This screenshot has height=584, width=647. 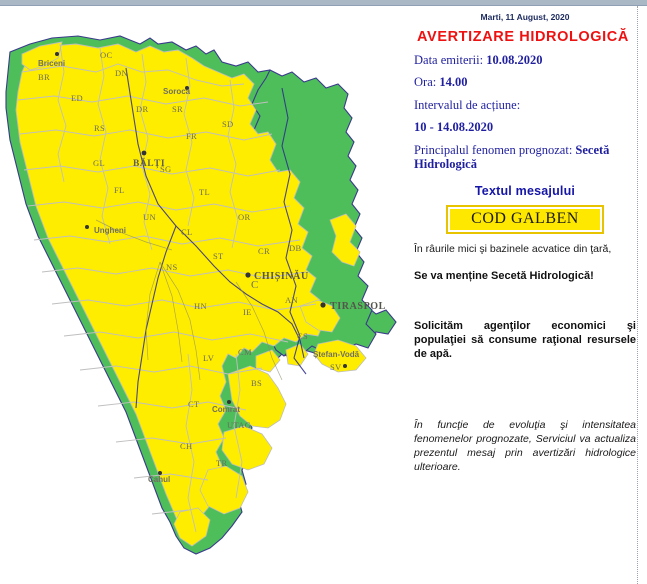 I want to click on meta-row-data-emiterii: Data emiterii: 10.08.2020, so click(x=525, y=60).